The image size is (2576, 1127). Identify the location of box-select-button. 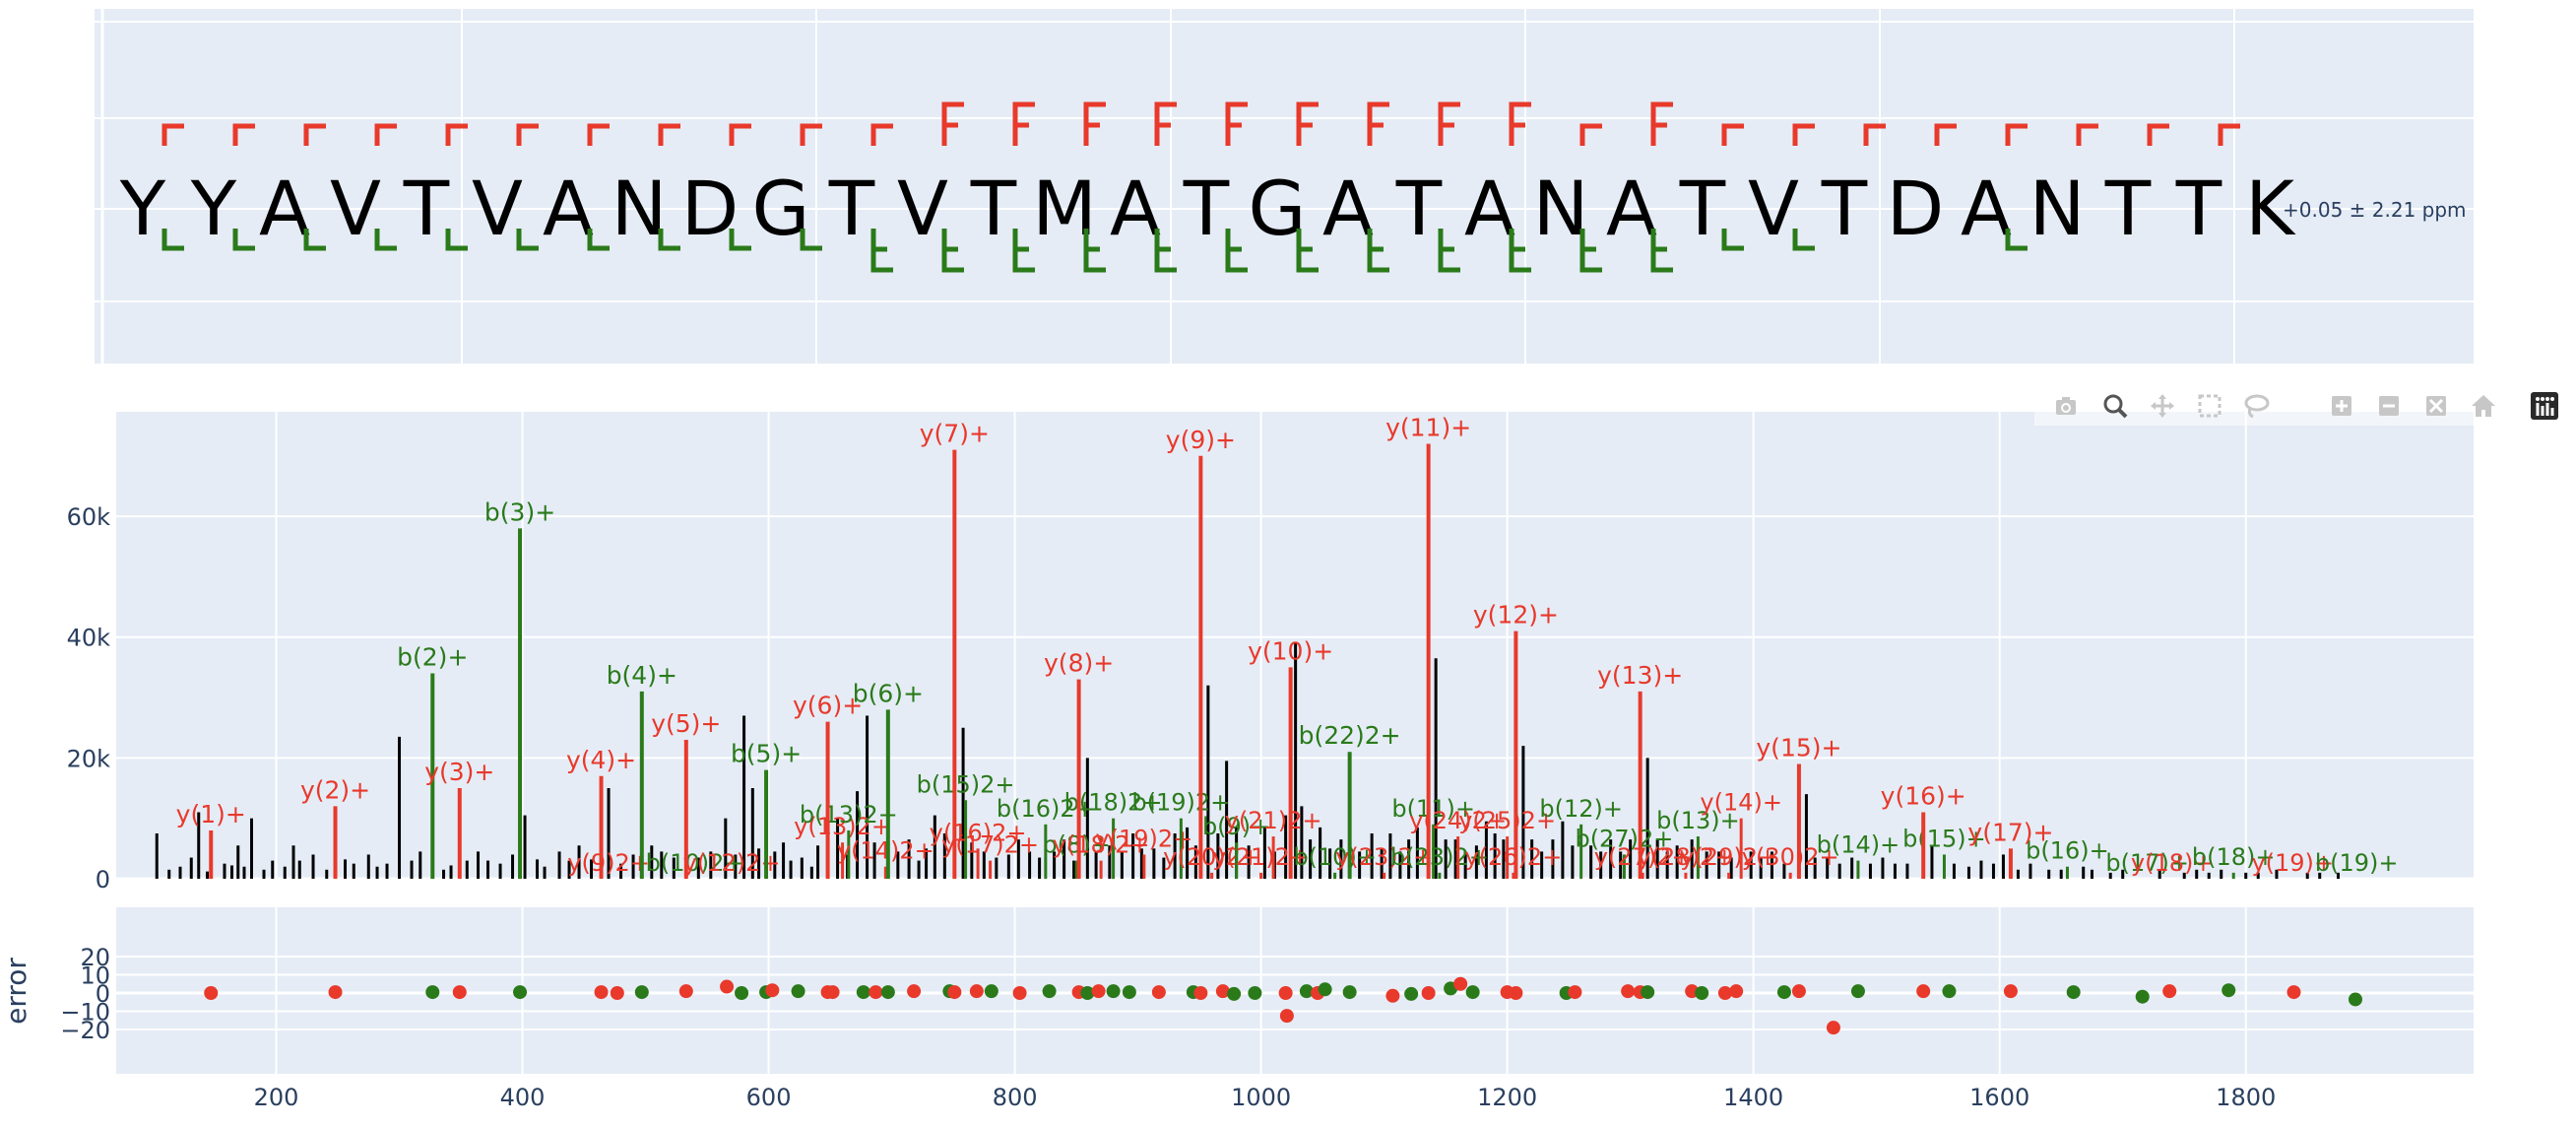
(2209, 406).